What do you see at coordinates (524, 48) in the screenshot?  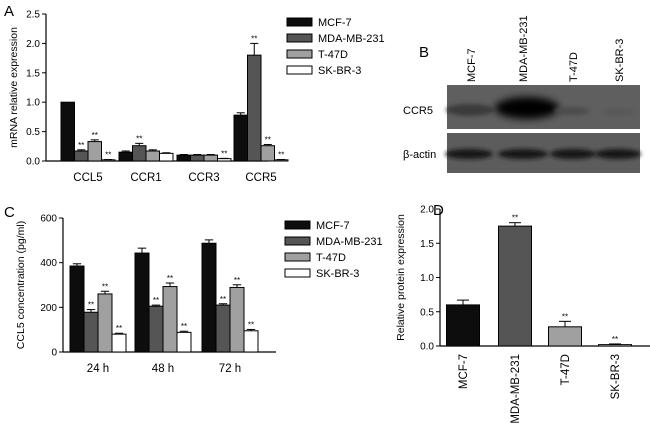 I see `blot-lane-label-mdamb231: MDA-MB-231` at bounding box center [524, 48].